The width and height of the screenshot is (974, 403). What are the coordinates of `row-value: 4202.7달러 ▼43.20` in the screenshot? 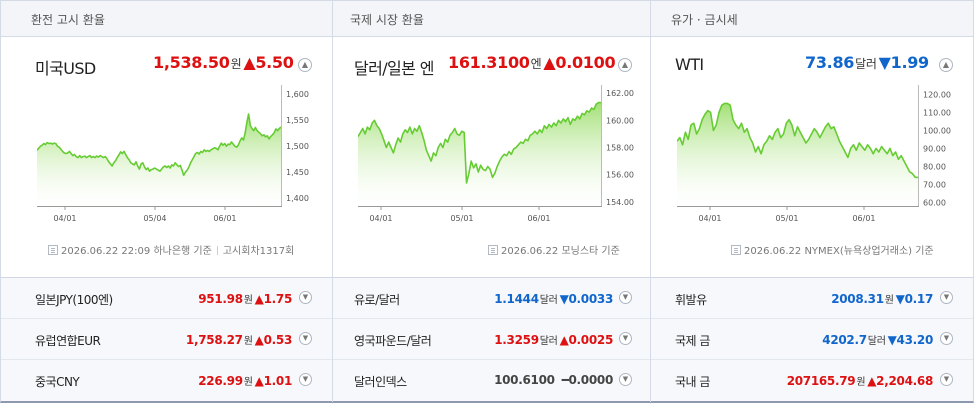 It's located at (877, 340).